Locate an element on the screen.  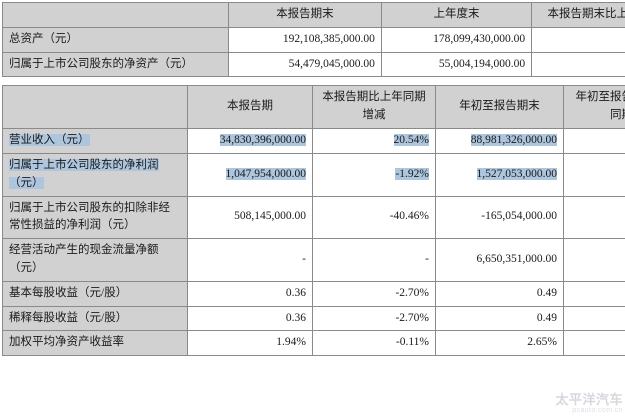
cell-adjusted-net-profit-current: 508,145,000.00 is located at coordinates (250, 217).